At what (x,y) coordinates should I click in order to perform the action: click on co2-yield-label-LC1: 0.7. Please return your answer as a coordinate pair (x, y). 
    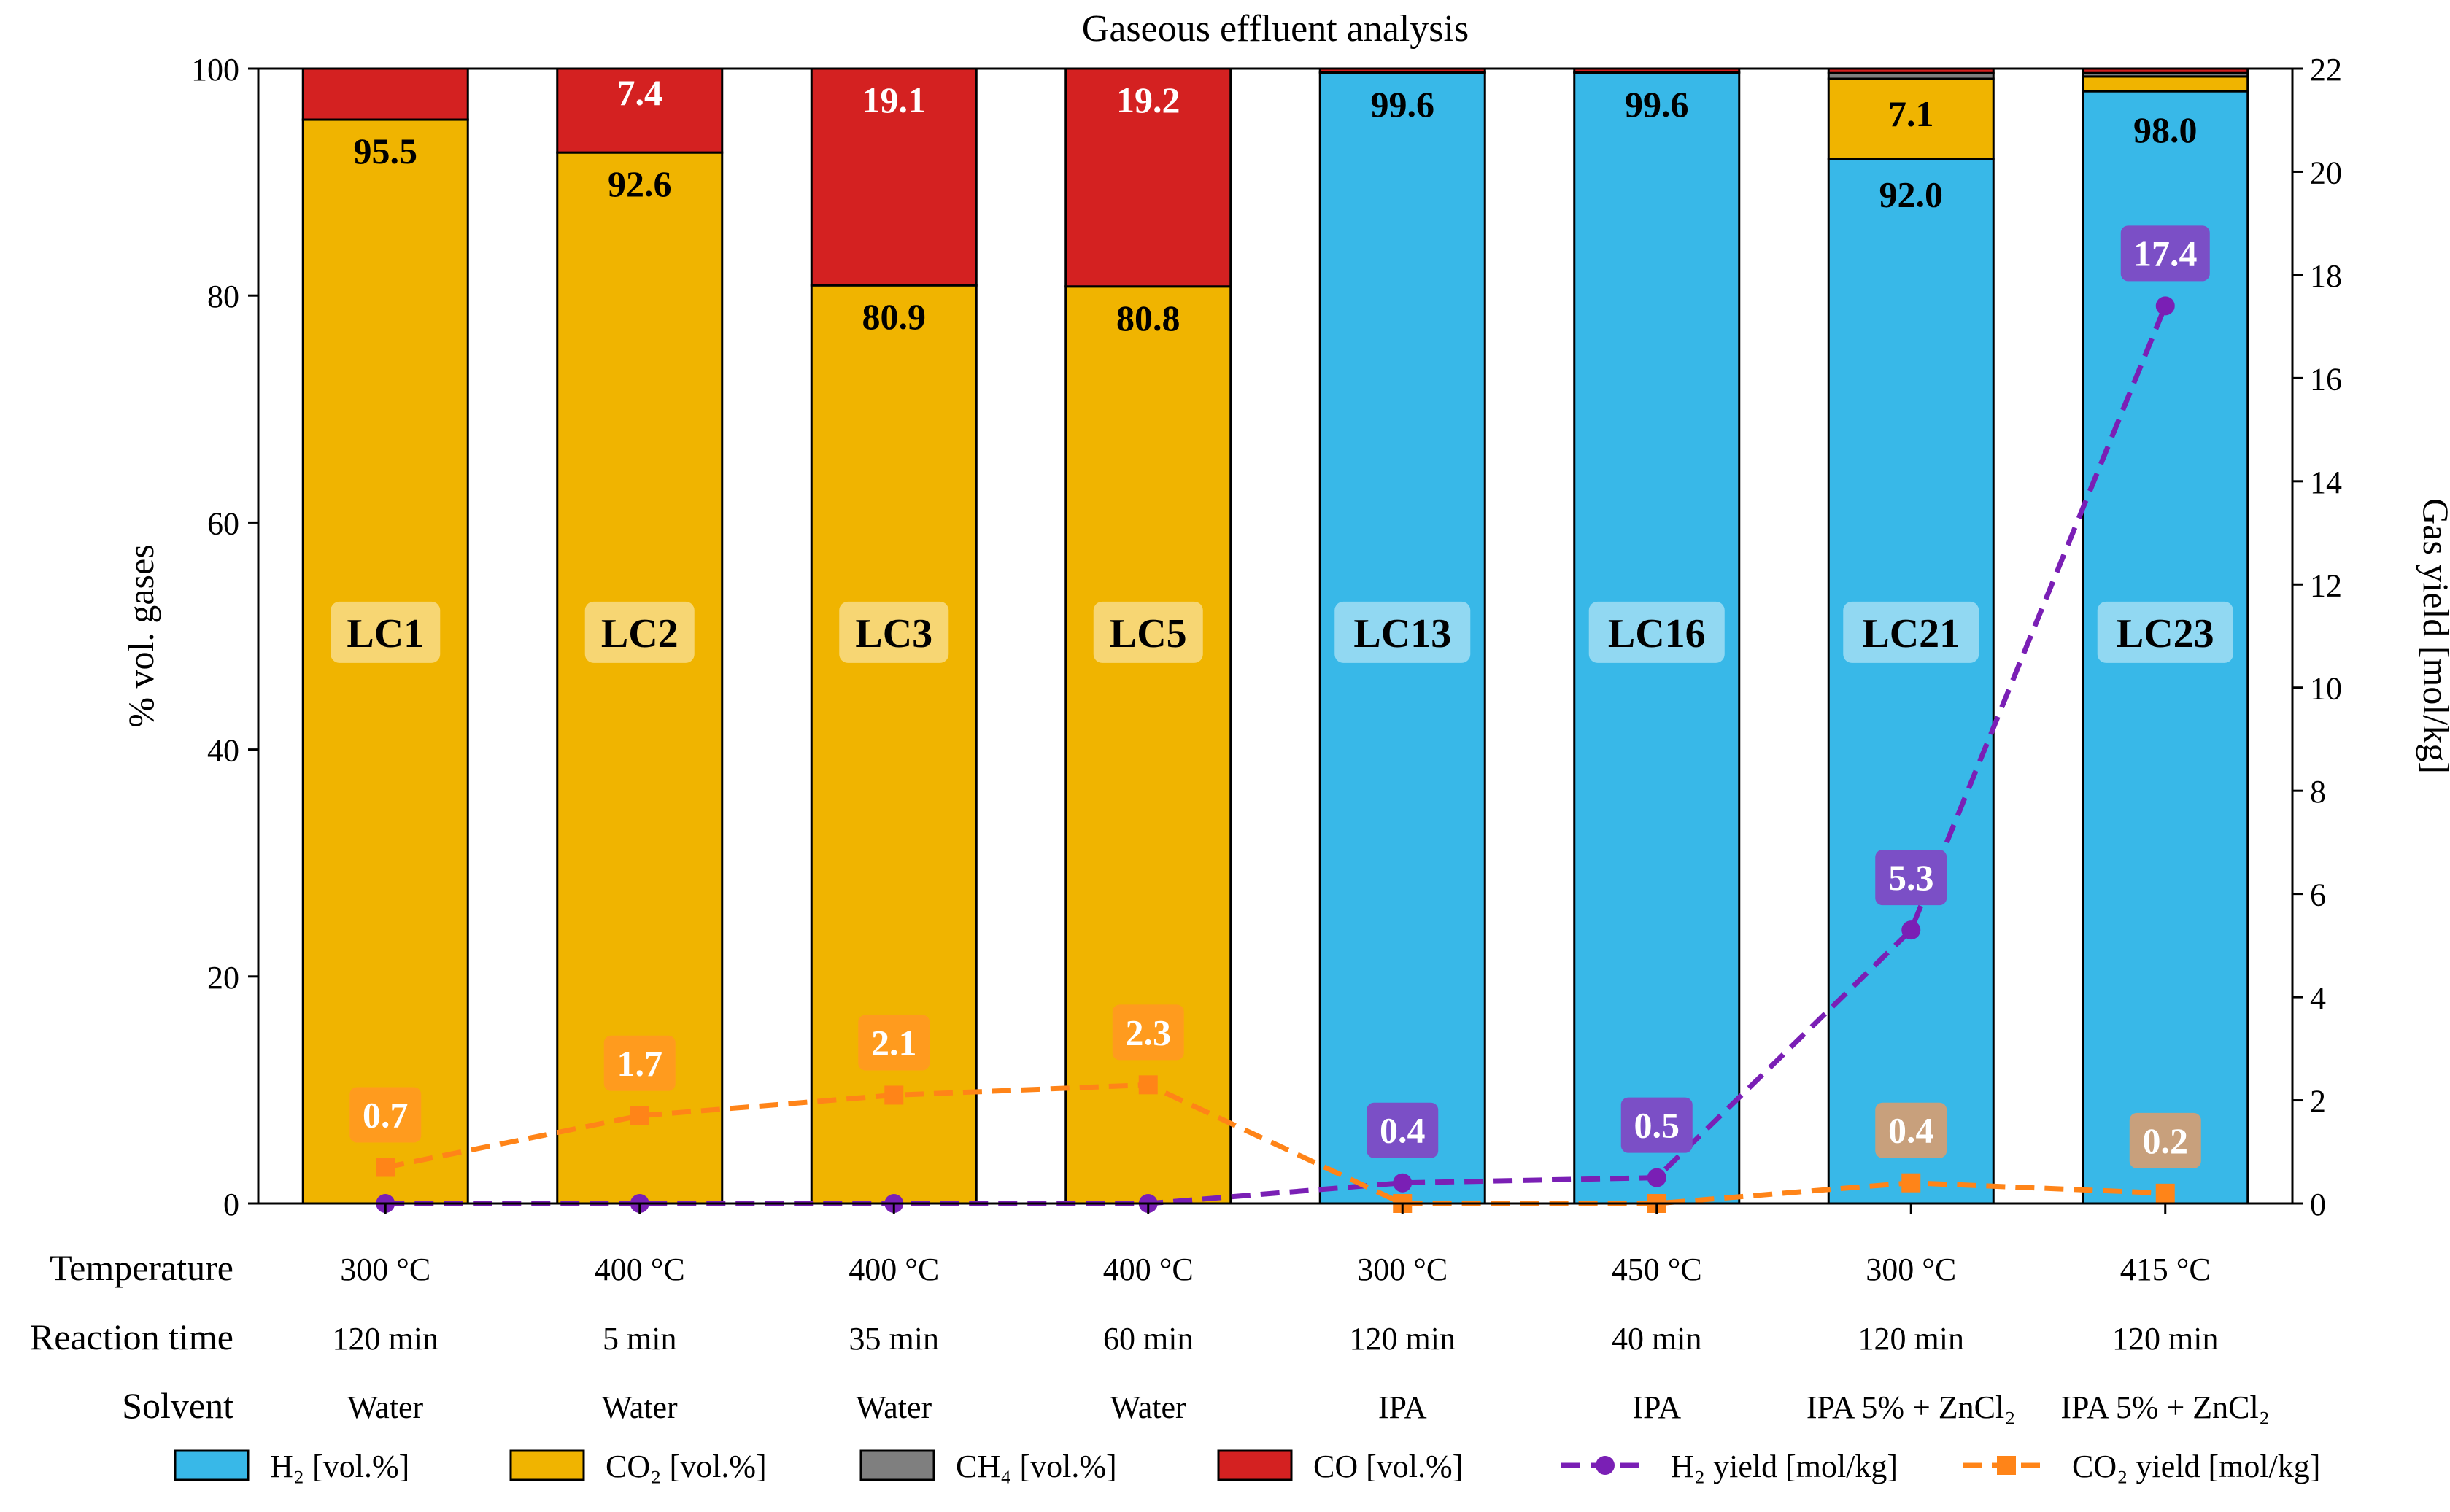
    Looking at the image, I should click on (386, 1114).